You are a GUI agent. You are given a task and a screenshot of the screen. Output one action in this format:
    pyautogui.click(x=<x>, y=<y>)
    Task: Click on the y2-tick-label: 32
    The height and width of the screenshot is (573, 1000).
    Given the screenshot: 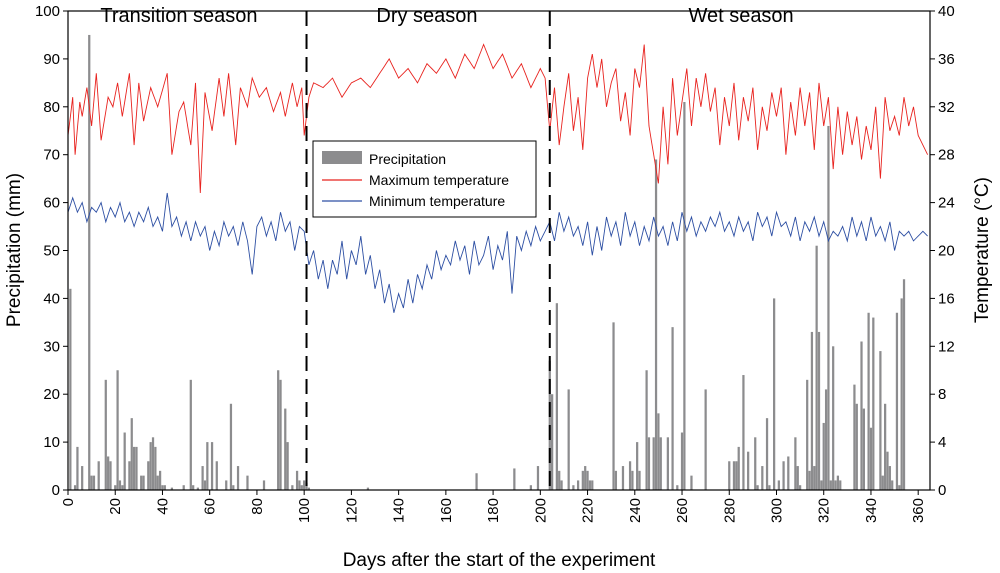 What is the action you would take?
    pyautogui.click(x=946, y=107)
    